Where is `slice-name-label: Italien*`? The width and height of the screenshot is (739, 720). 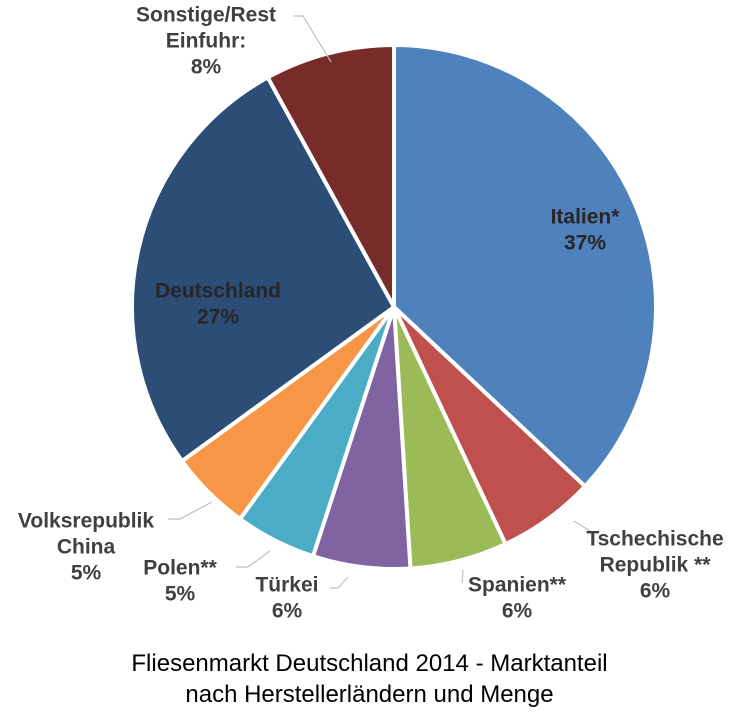
slice-name-label: Italien* is located at coordinates (586, 217).